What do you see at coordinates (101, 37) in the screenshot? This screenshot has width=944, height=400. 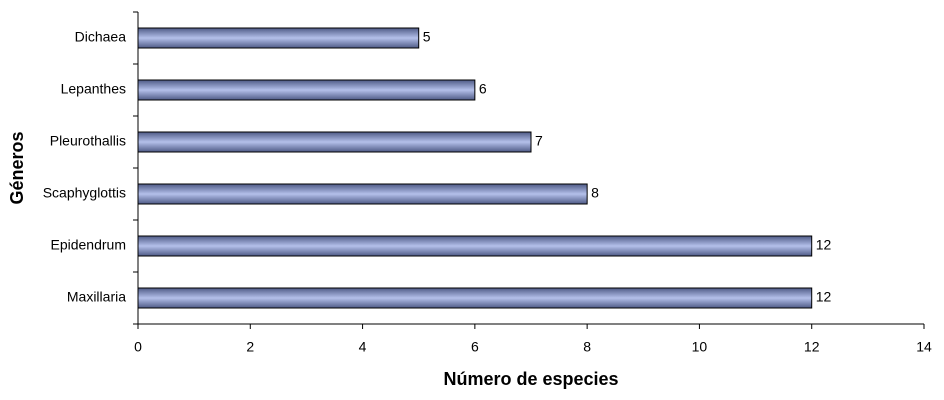 I see `y-tick-label: Dichaea` at bounding box center [101, 37].